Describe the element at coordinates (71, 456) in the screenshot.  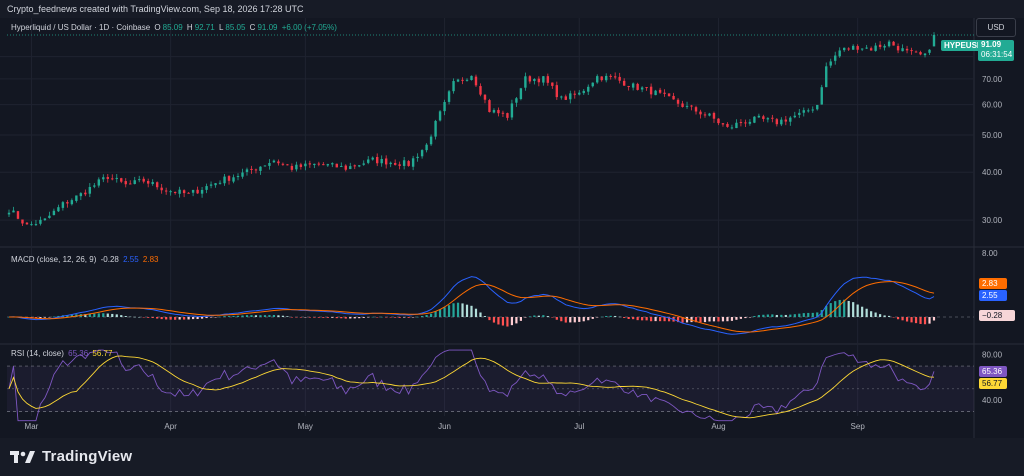
I see `tradingview-logo: TradingView` at that location.